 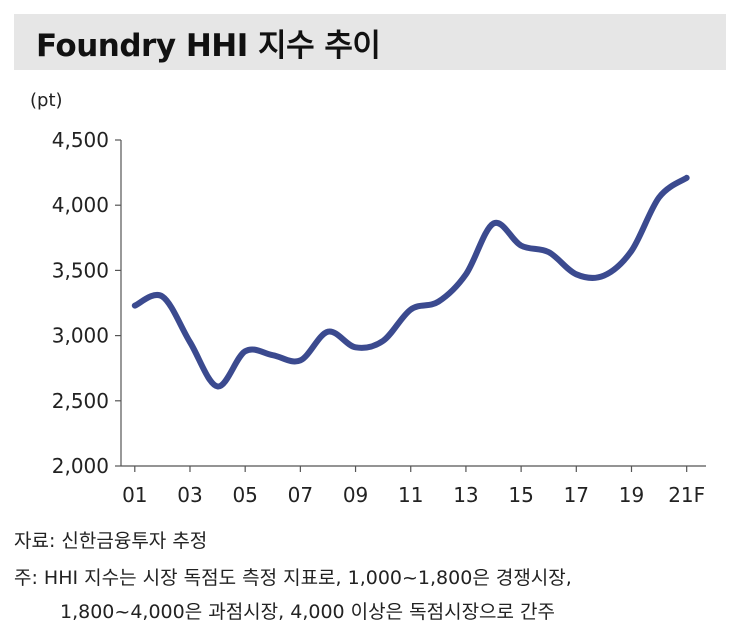 I want to click on y-tick-label: 2,000, so click(x=80, y=466).